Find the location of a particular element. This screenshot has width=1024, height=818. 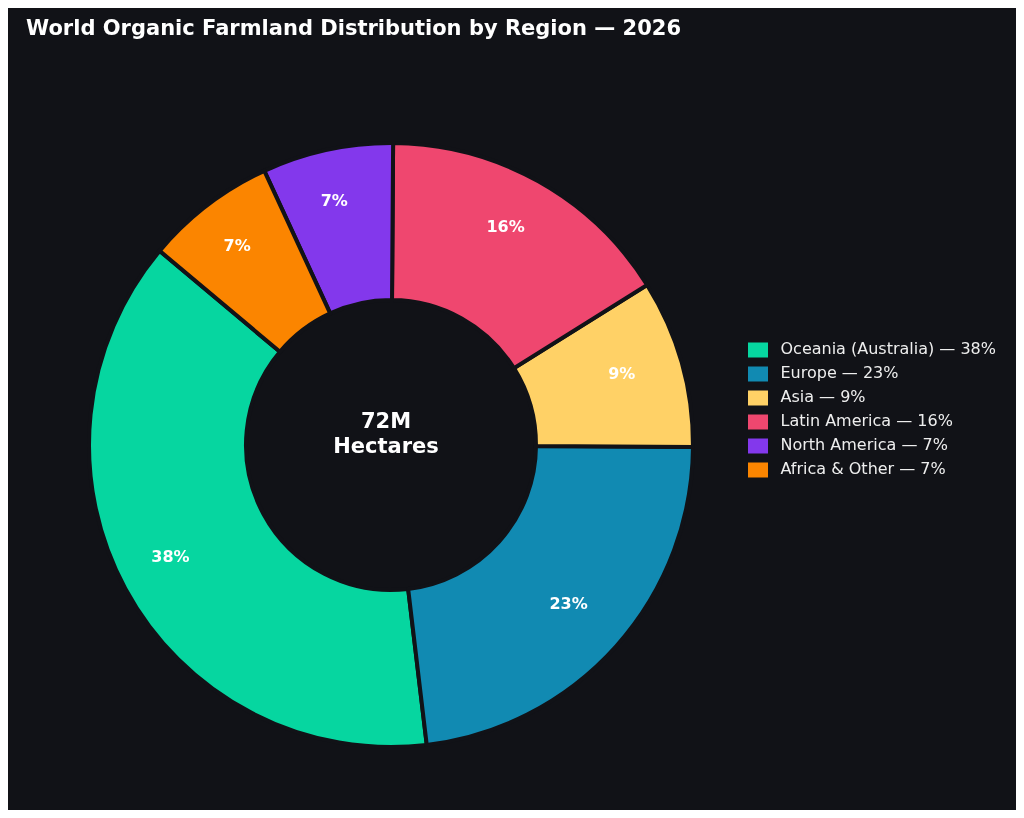

legend-label: Latin America — 16% is located at coordinates (866, 420).